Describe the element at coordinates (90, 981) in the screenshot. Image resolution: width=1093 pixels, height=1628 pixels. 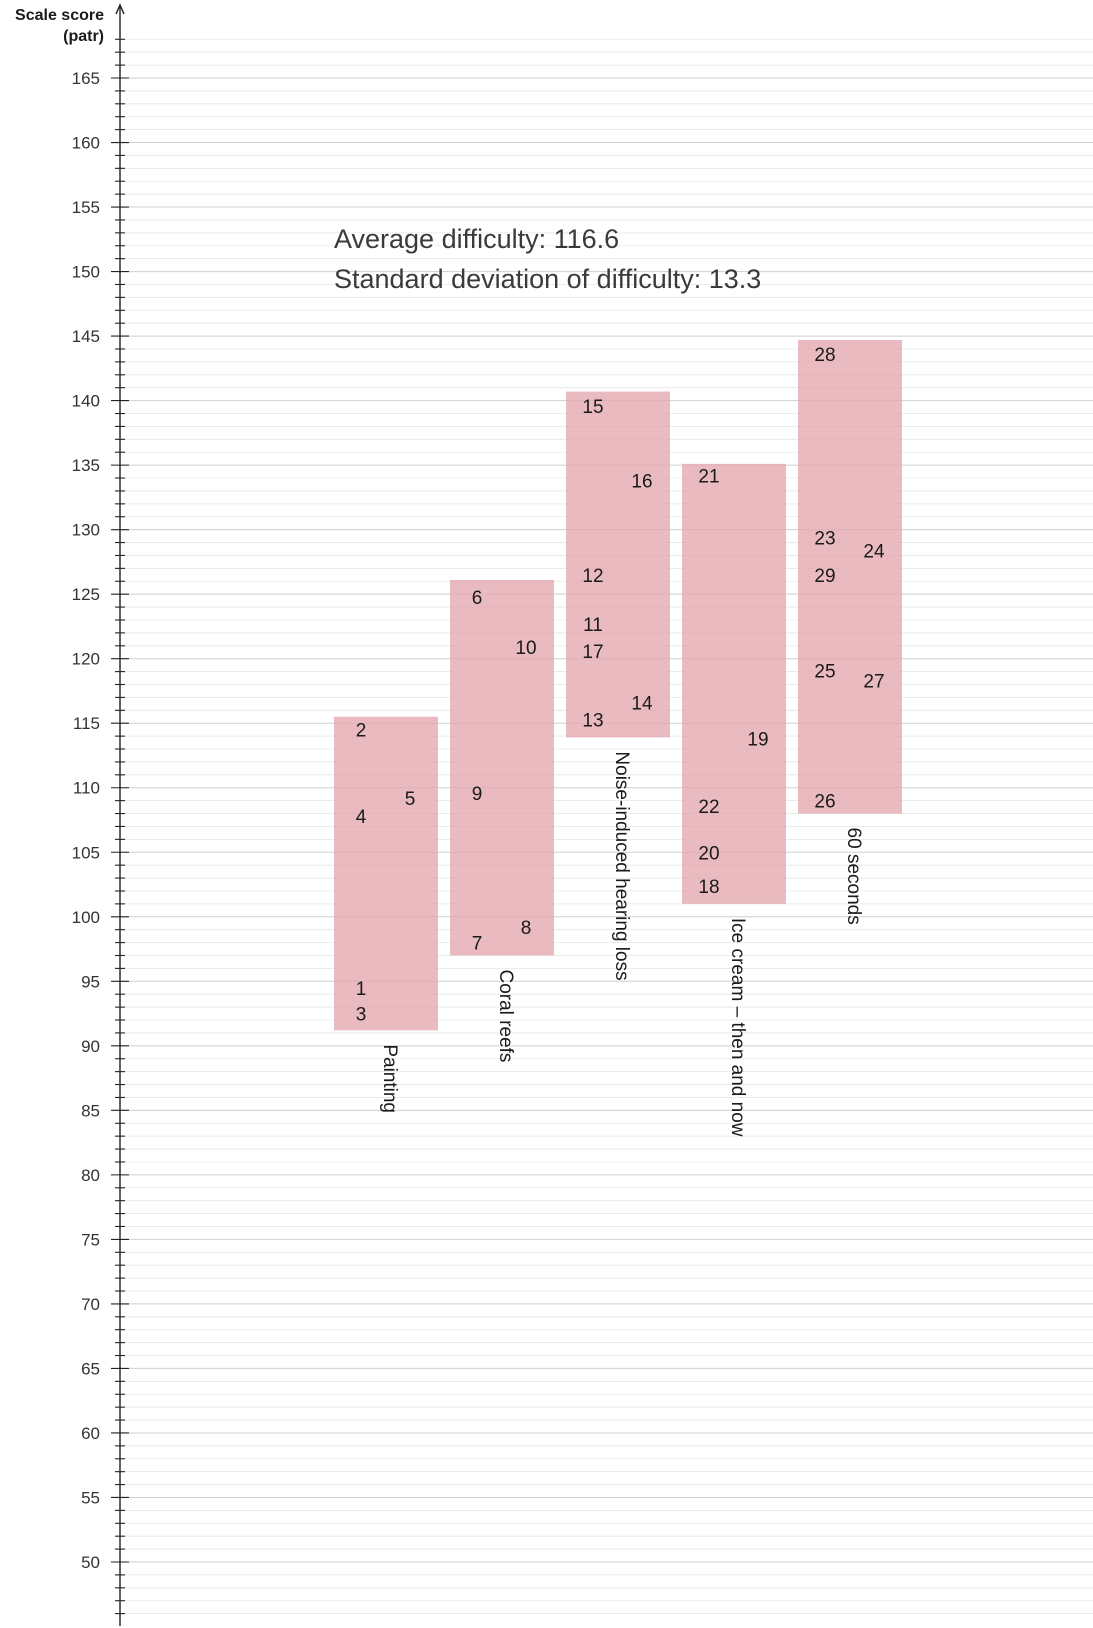
I see `y-tick-label: 95` at that location.